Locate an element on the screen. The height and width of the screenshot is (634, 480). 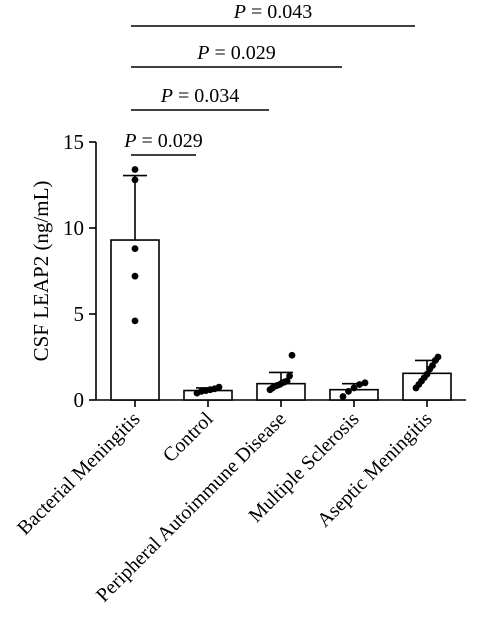
y-tick-label: 10 is located at coordinates (73, 228).